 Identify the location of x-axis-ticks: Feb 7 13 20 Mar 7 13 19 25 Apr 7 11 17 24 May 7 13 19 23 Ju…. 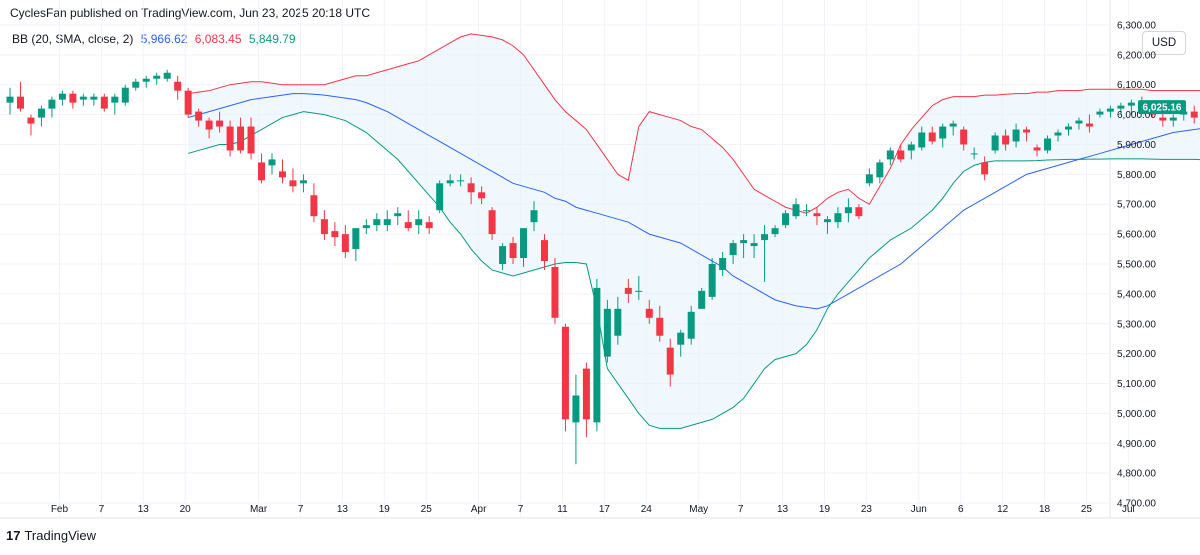
(593, 509).